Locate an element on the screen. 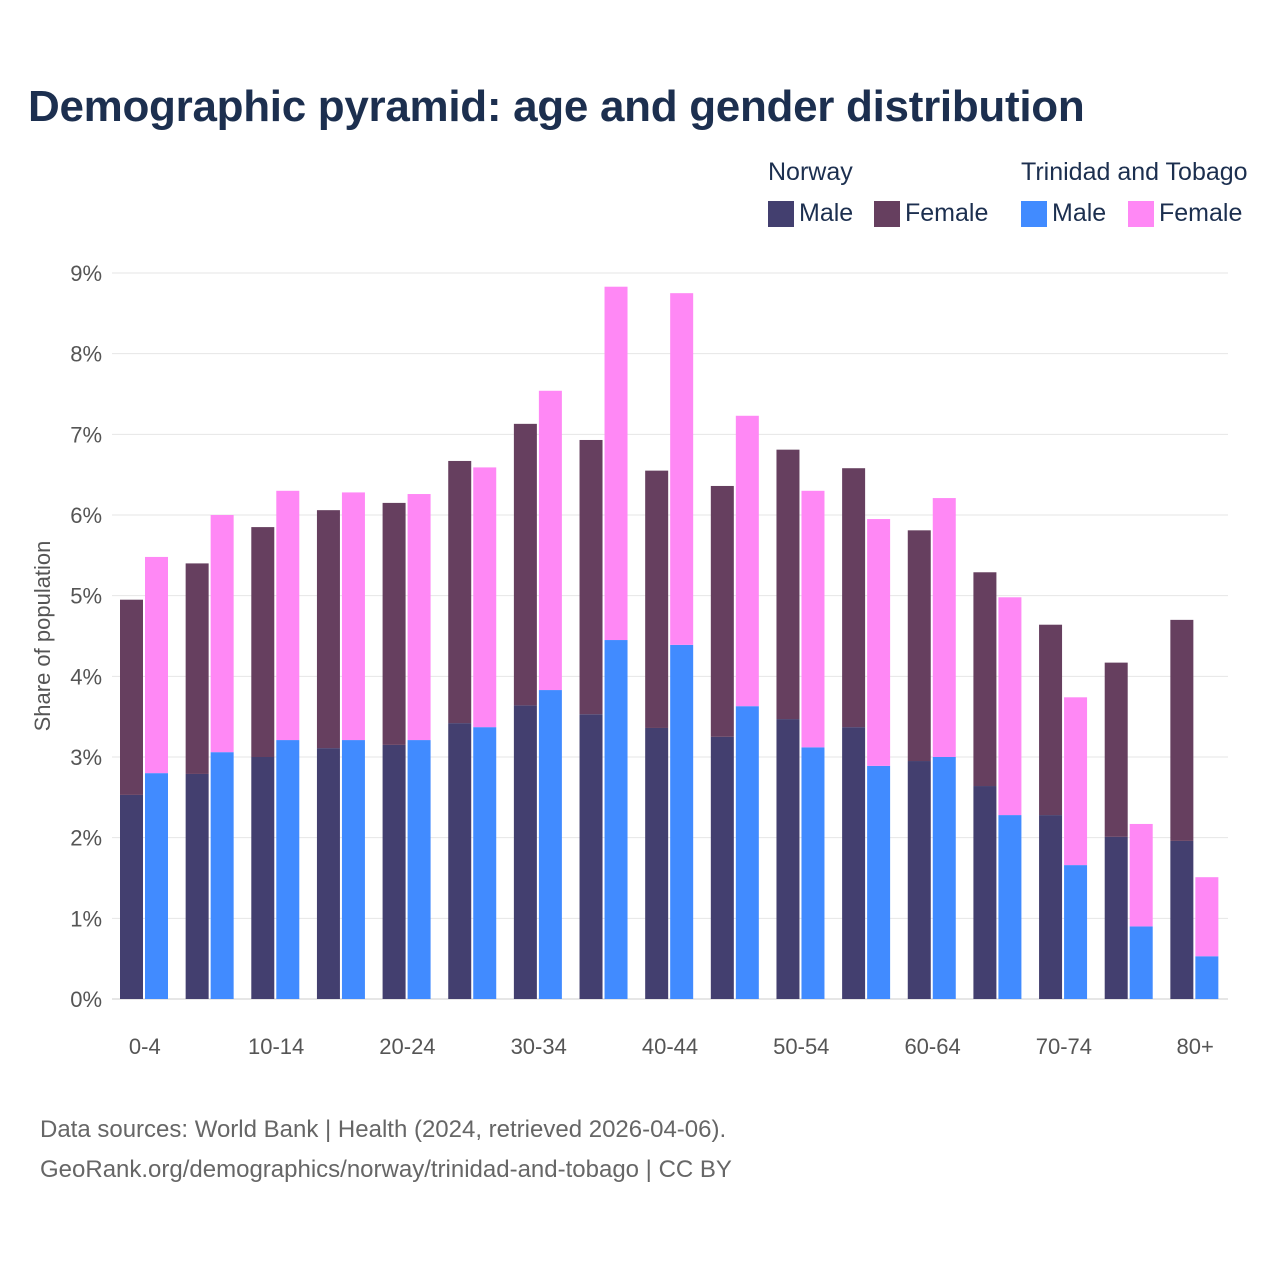 Image resolution: width=1280 pixels, height=1280 pixels. legend-title-tt: Trinidad and Tobago is located at coordinates (1134, 172).